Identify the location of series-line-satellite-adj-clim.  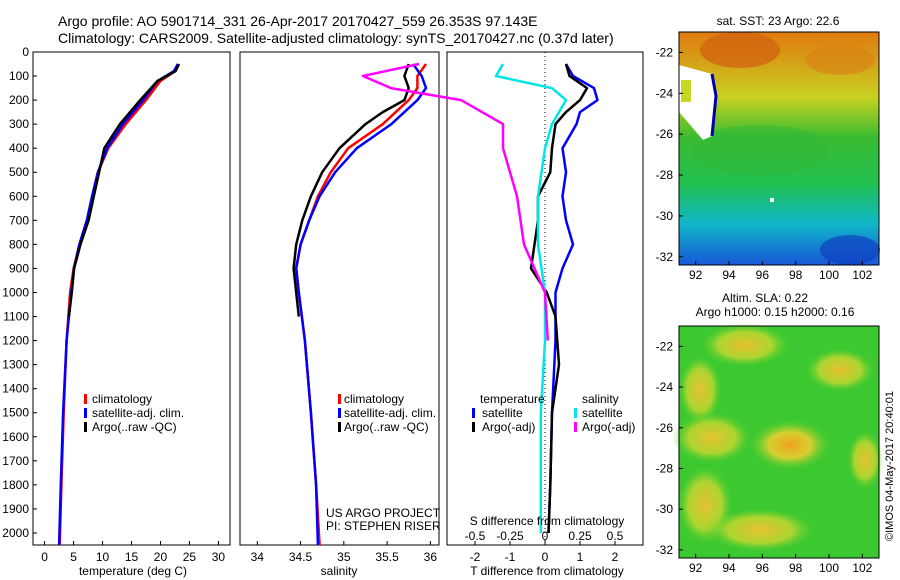
(361, 304).